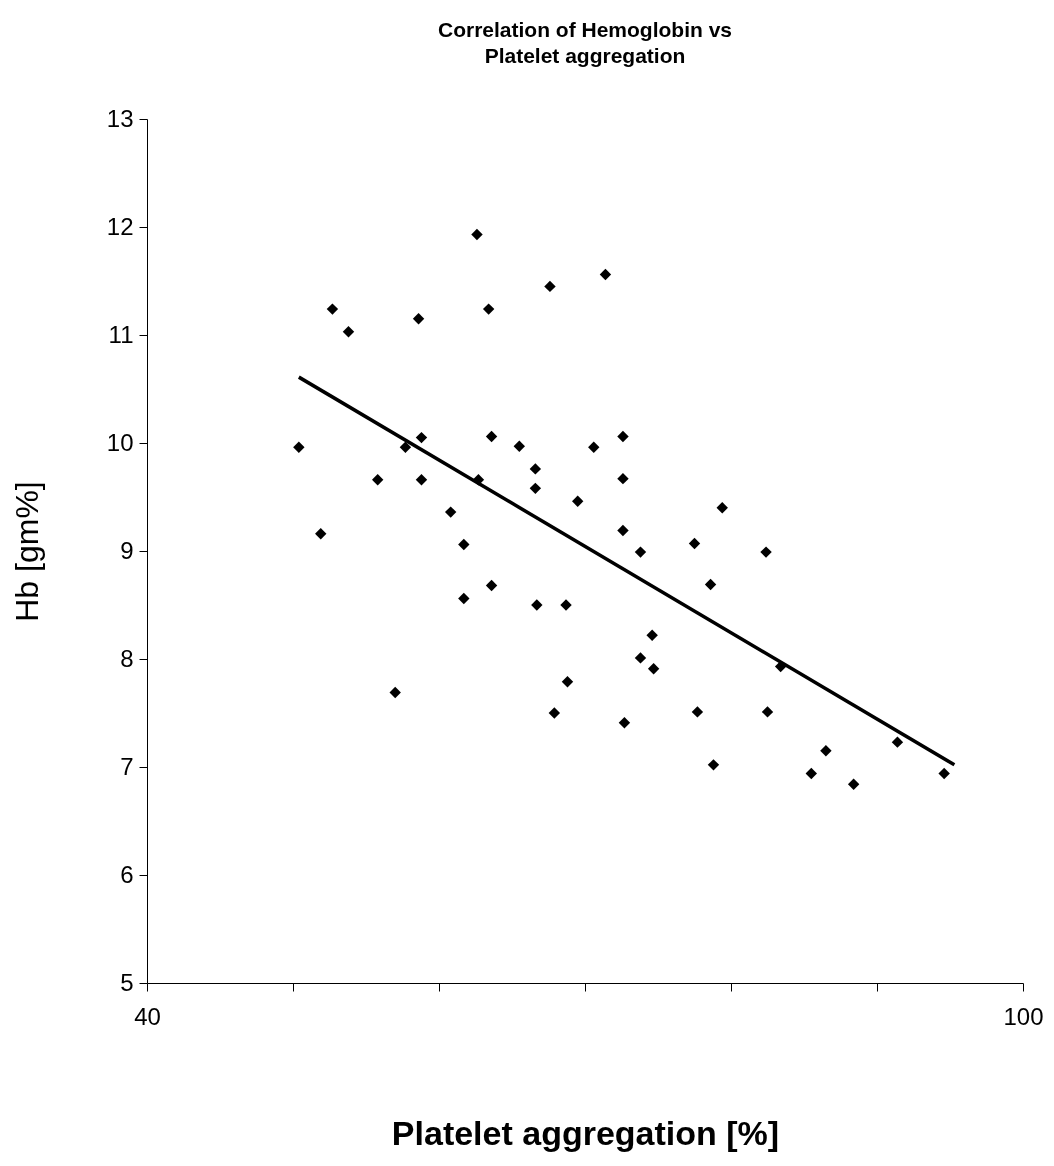 This screenshot has width=1054, height=1166. I want to click on y-tick-label: 11, so click(121, 334).